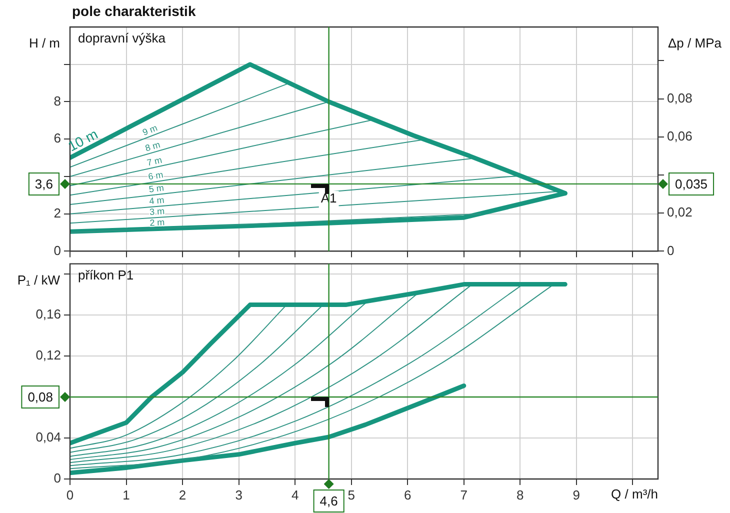 The width and height of the screenshot is (730, 513). Describe the element at coordinates (153, 146) in the screenshot. I see `text: 8 m` at that location.